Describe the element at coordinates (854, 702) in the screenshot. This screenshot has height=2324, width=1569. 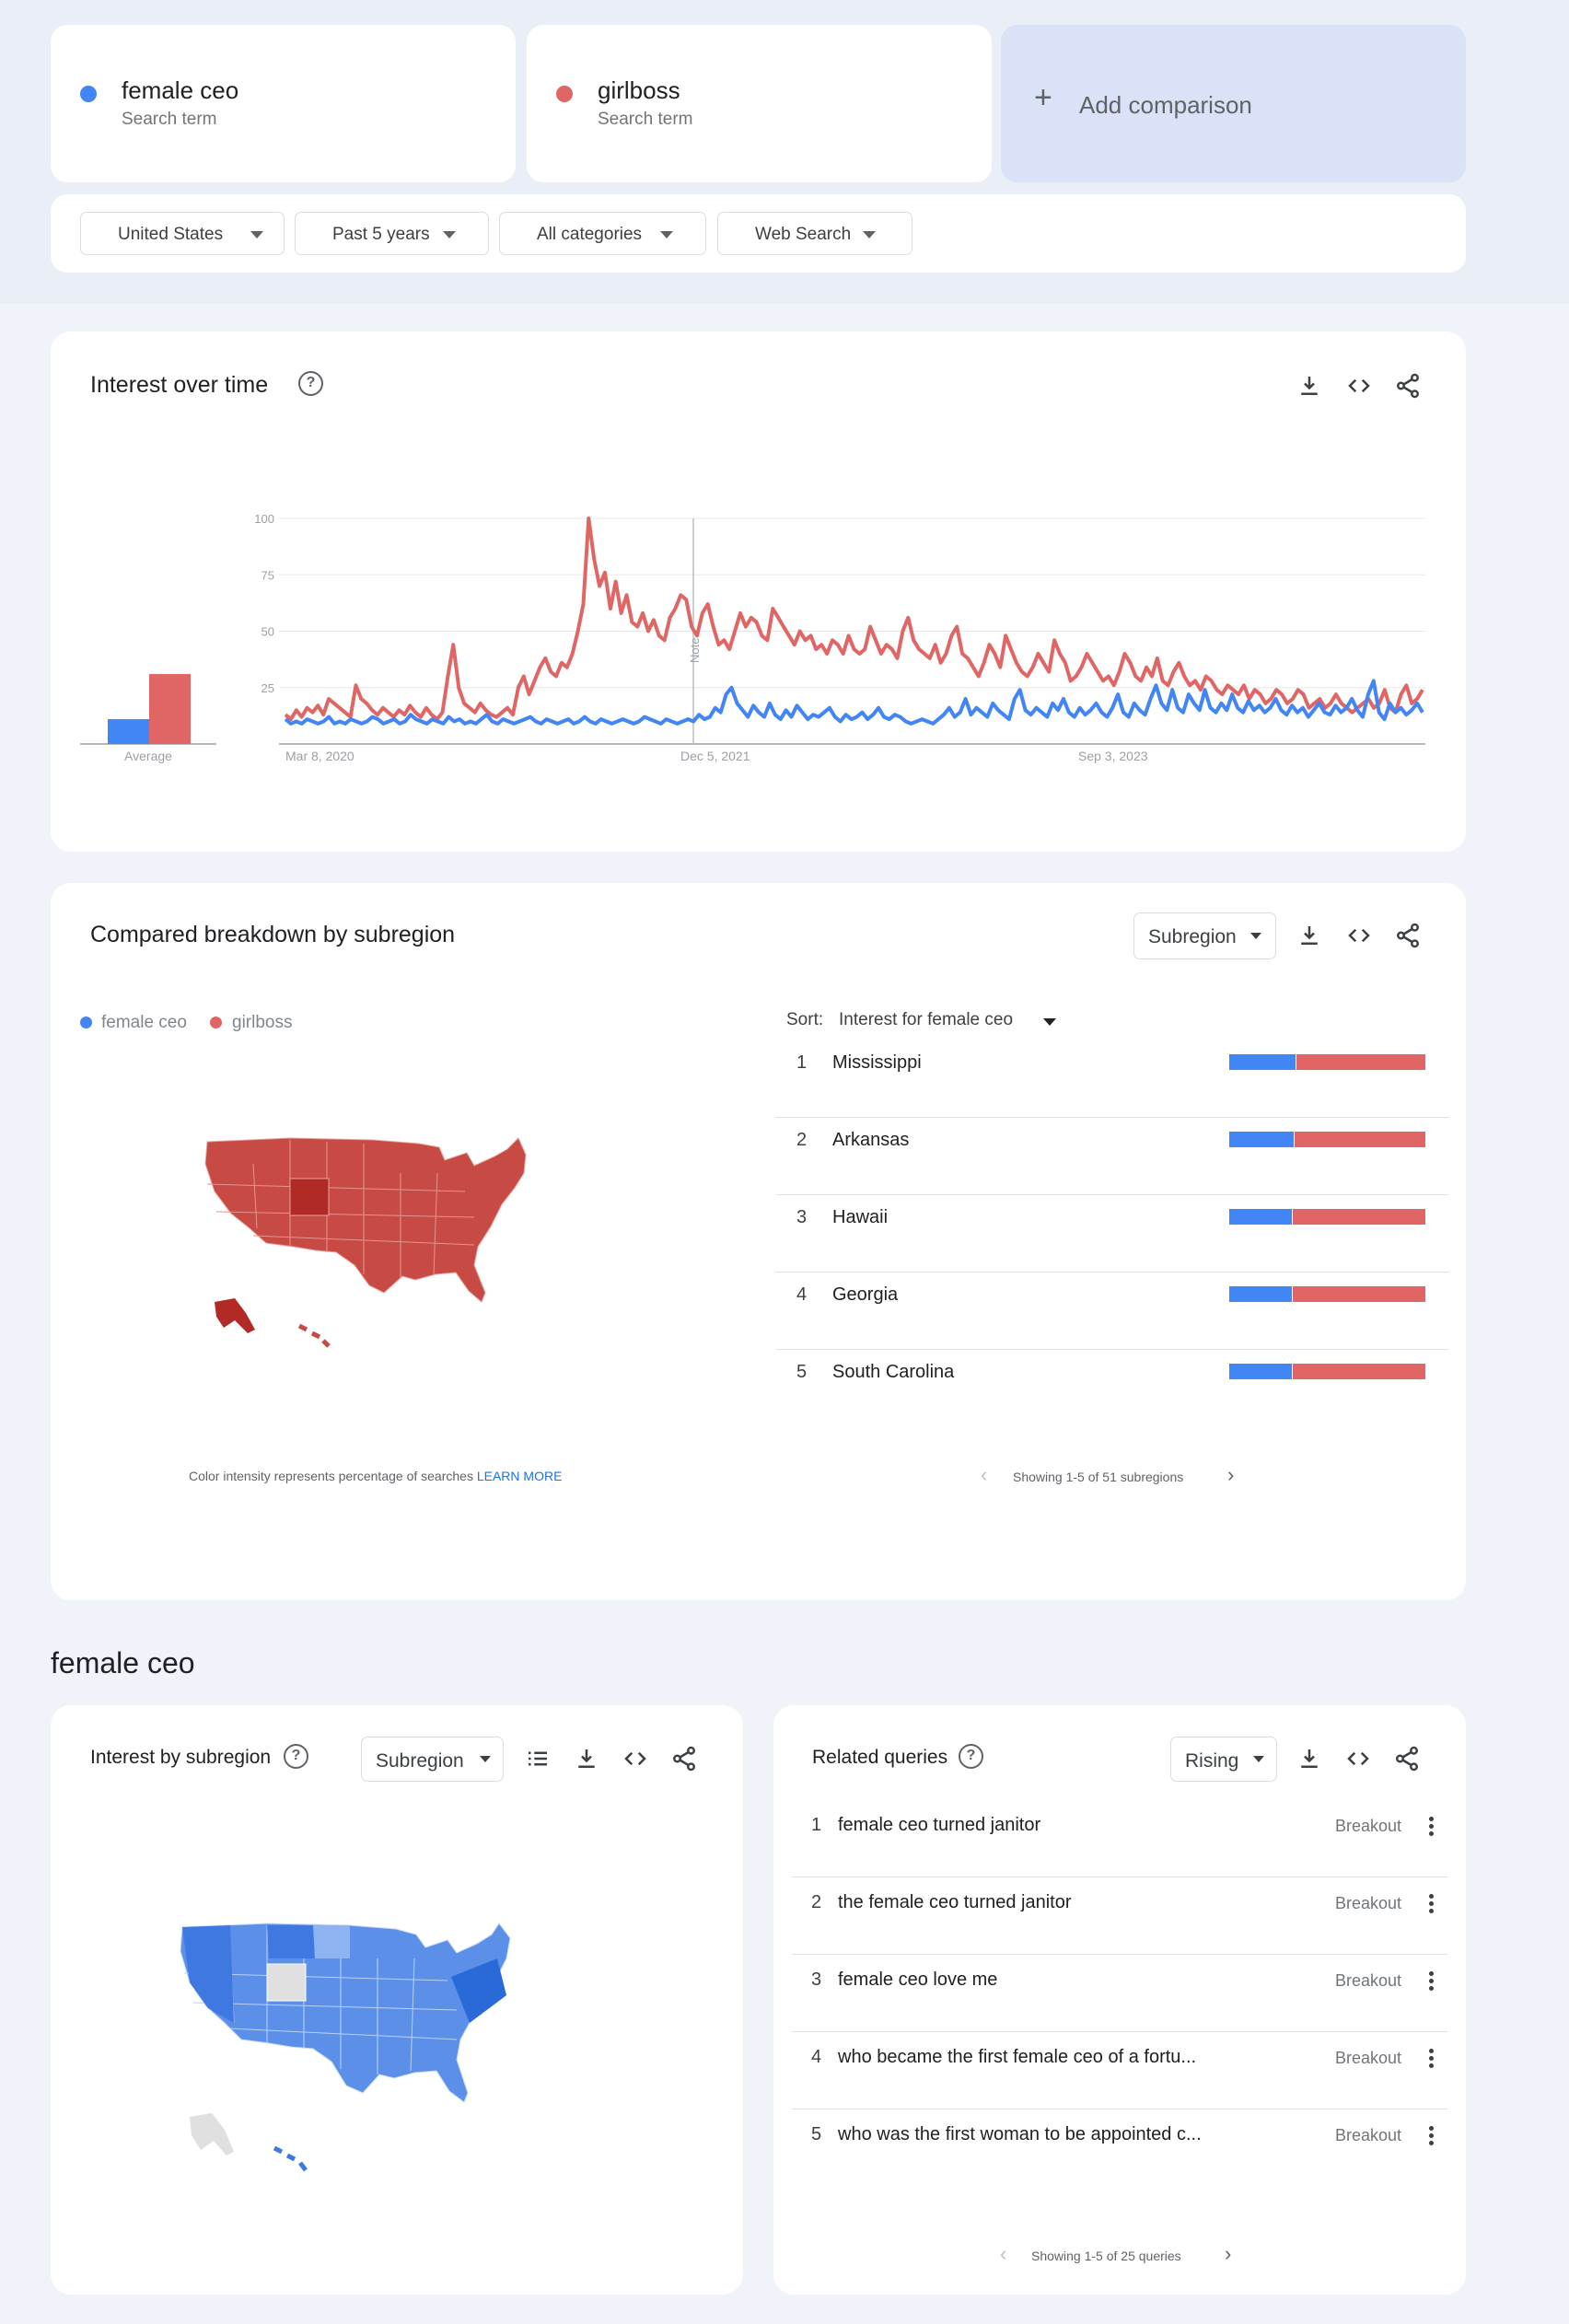
I see `series-line-female-ceo` at that location.